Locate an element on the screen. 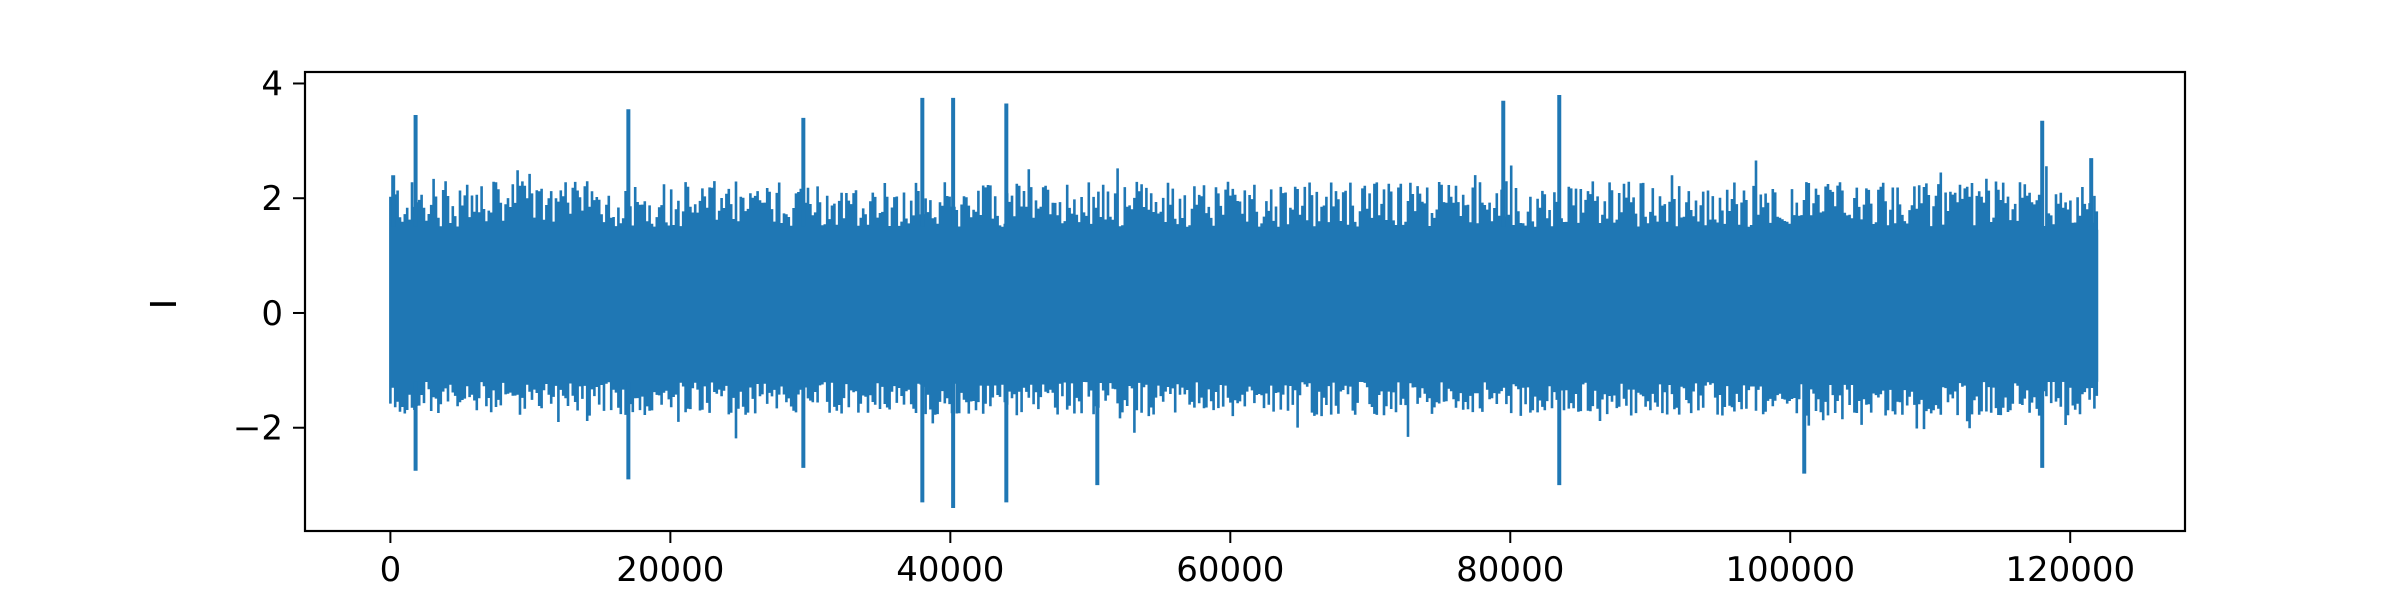  y-tick-label: 0 is located at coordinates (272, 314).